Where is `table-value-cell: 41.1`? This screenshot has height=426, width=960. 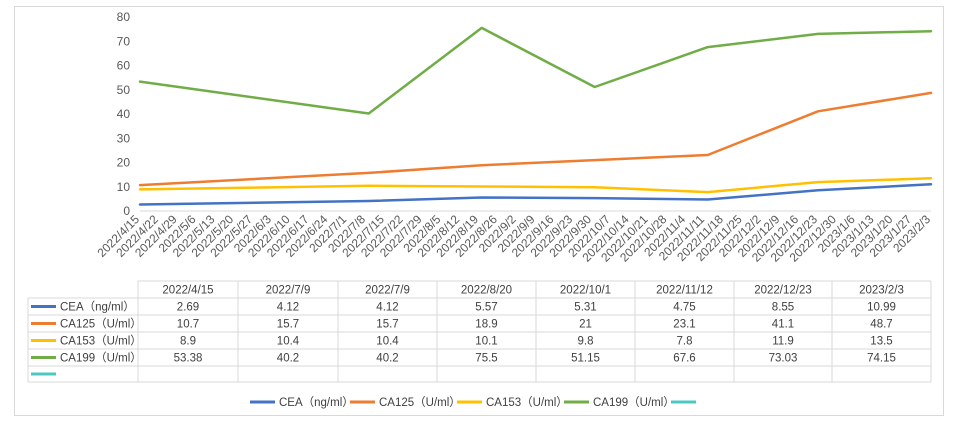
table-value-cell: 41.1 is located at coordinates (783, 325).